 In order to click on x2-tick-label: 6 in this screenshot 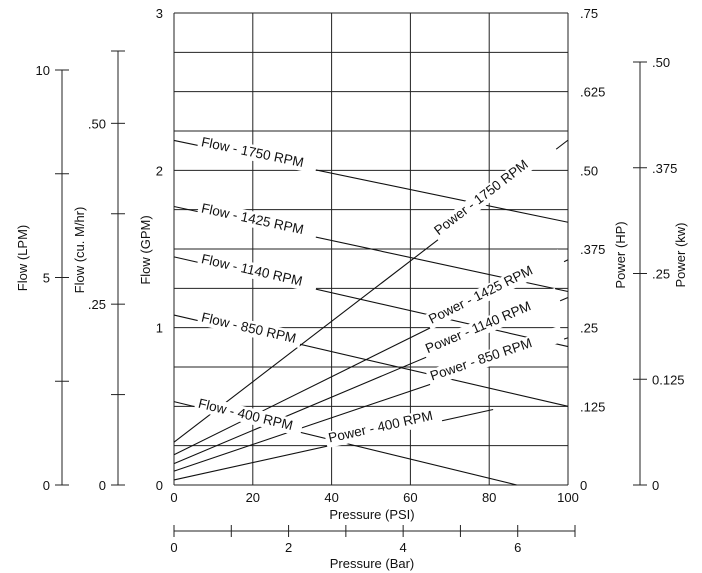, I will do `click(517, 547)`.